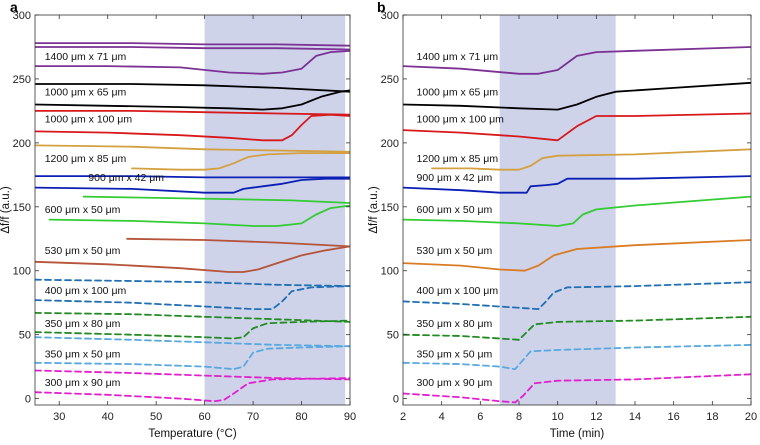 The image size is (760, 445). Describe the element at coordinates (403, 417) in the screenshot. I see `x-tick-label-0: 2` at that location.